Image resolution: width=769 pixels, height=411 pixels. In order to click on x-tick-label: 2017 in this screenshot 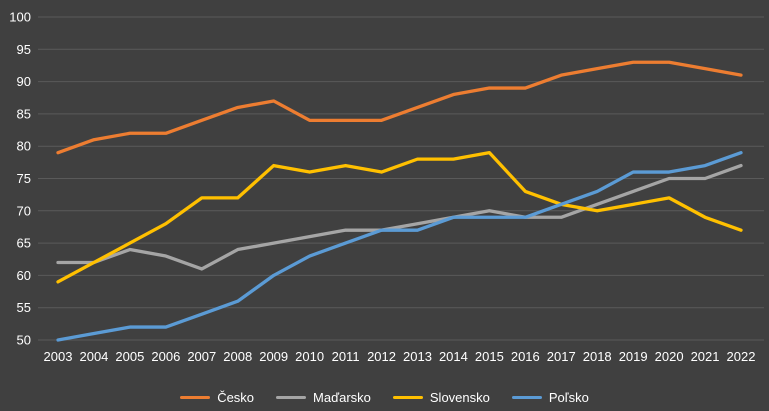, I will do `click(561, 356)`.